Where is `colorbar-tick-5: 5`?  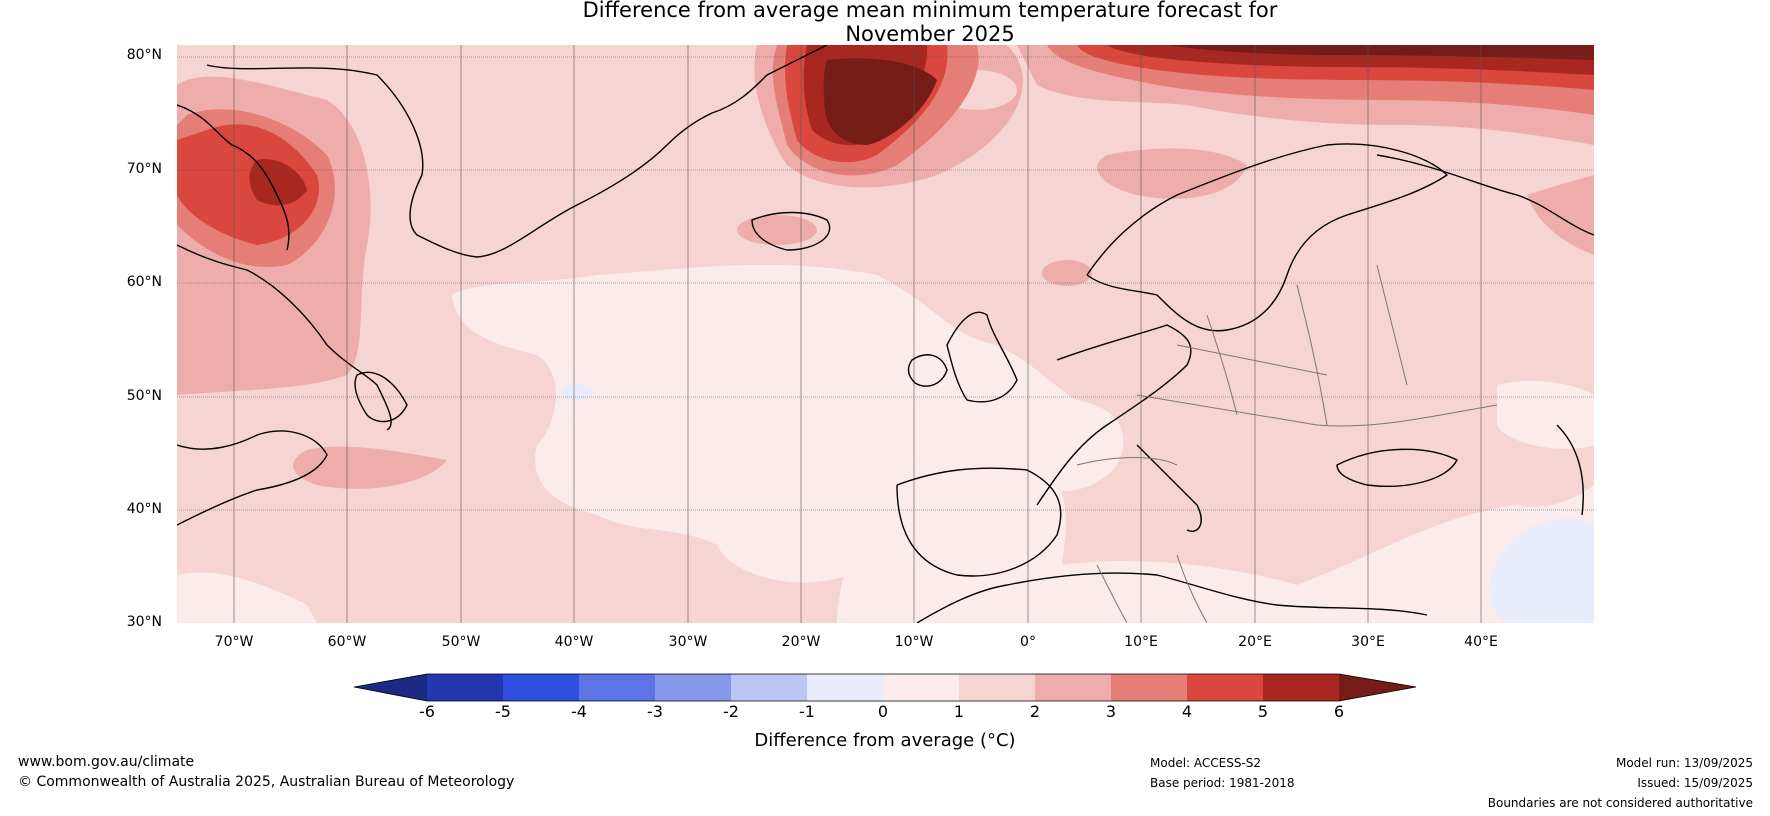 colorbar-tick-5: 5 is located at coordinates (1263, 711).